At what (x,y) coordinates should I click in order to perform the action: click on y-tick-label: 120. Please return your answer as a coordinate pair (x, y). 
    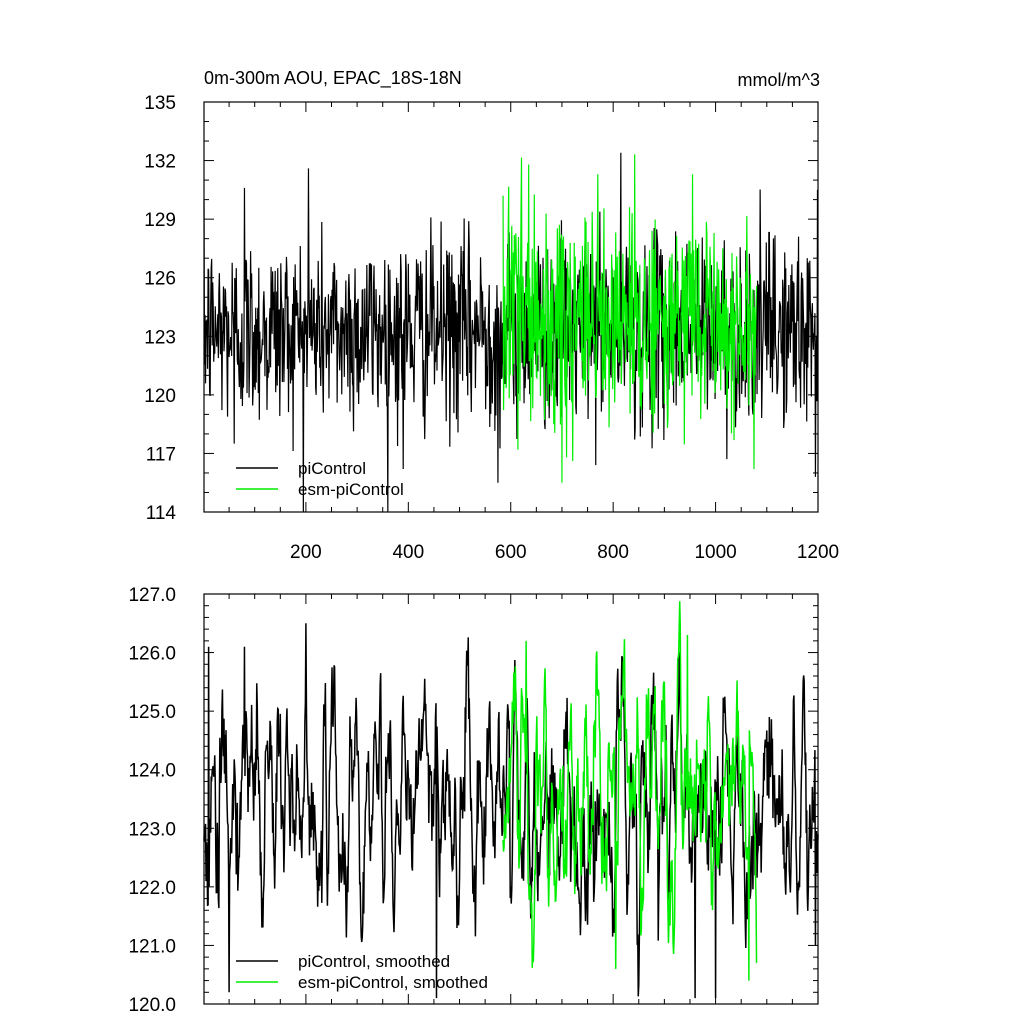
    Looking at the image, I should click on (160, 396).